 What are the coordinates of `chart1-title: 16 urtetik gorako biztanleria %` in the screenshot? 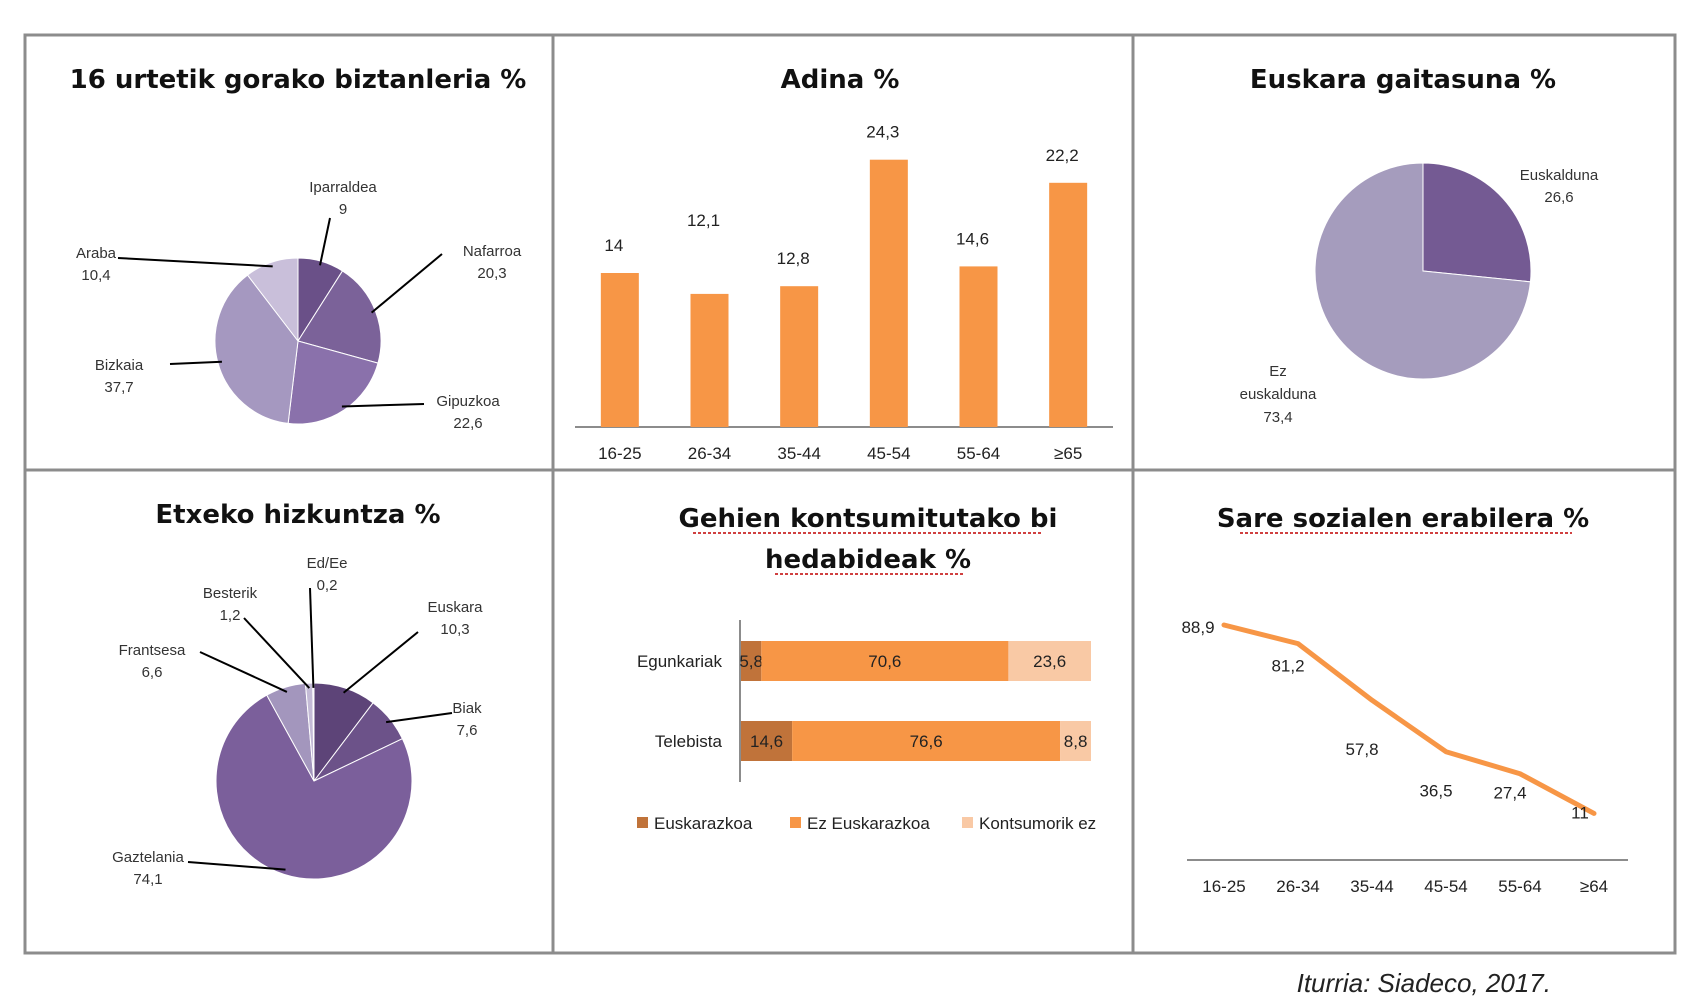 It's located at (298, 80).